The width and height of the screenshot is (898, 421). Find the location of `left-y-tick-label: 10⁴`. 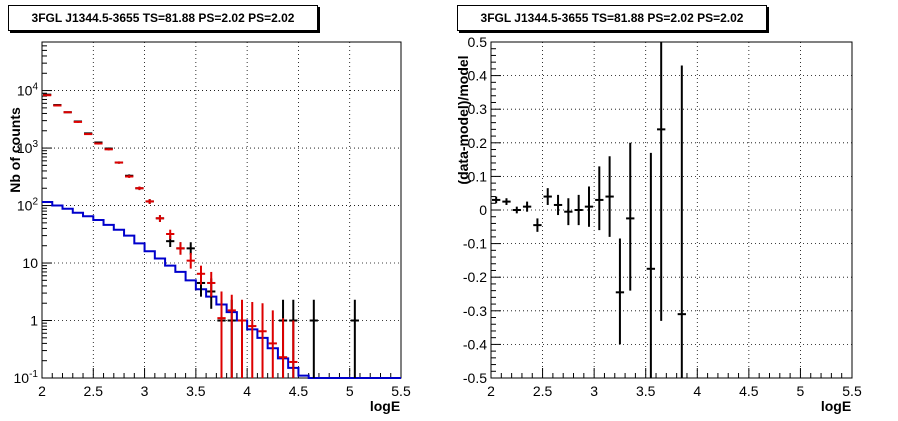

left-y-tick-label: 10⁴ is located at coordinates (28, 90).